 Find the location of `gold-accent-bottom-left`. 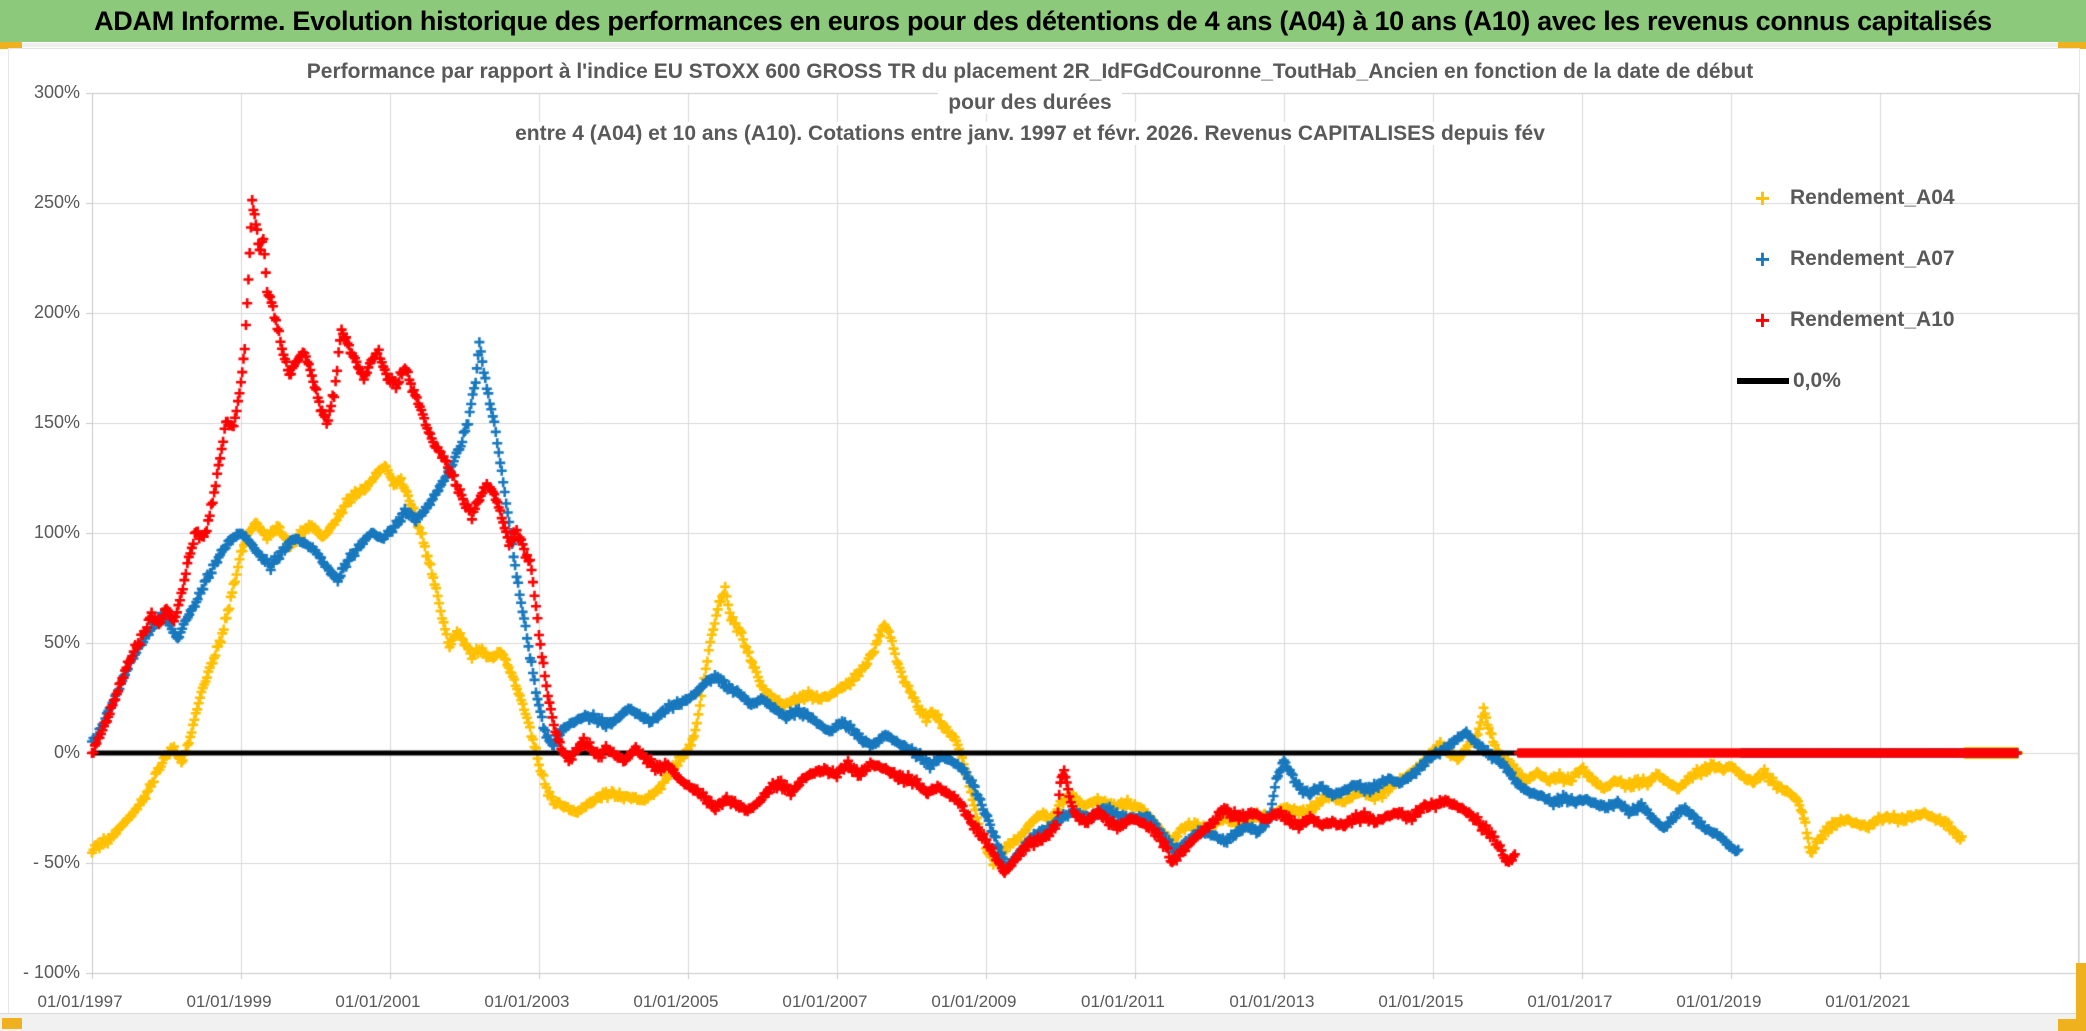

gold-accent-bottom-left is located at coordinates (12, 1023).